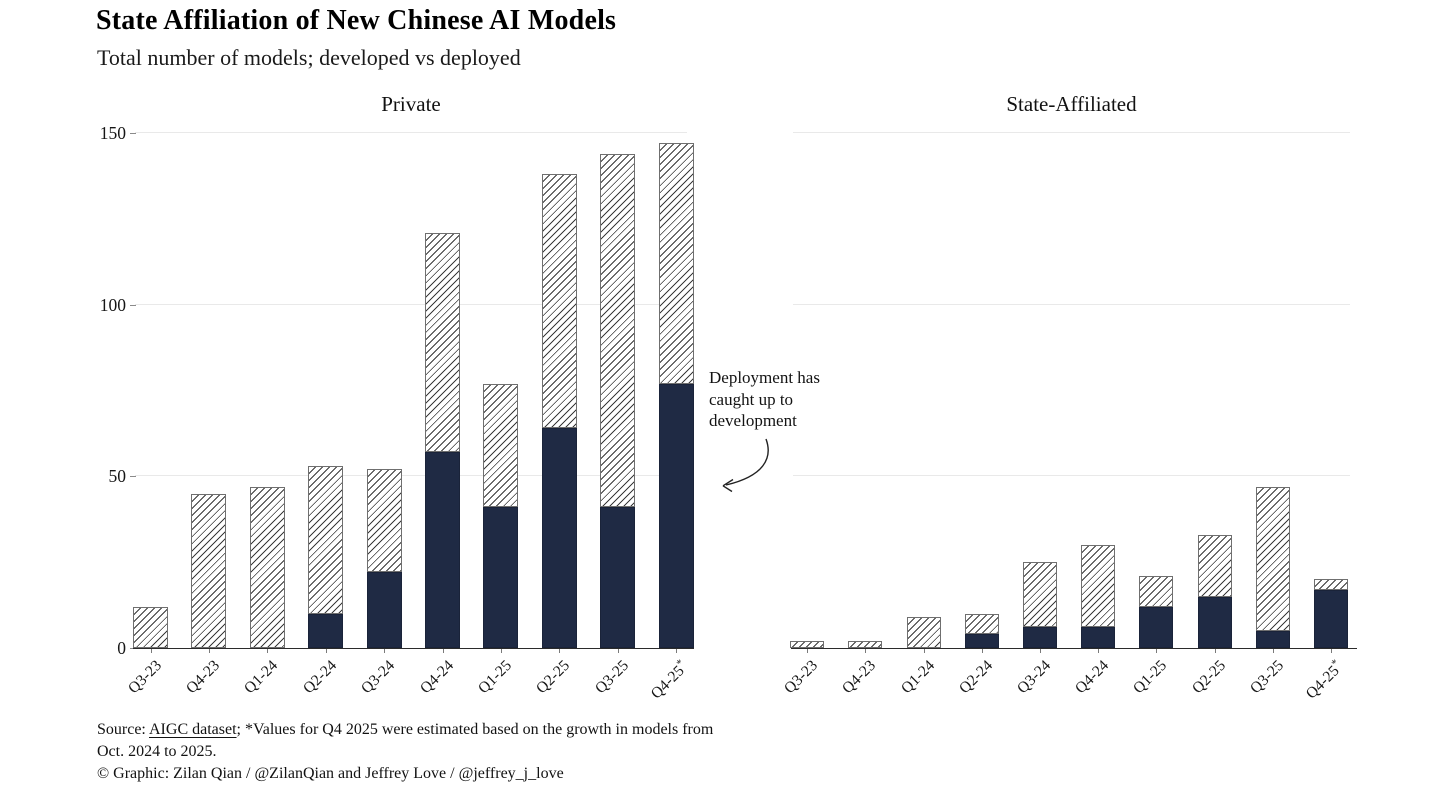 The width and height of the screenshot is (1456, 809). What do you see at coordinates (112, 304) in the screenshot?
I see `y-tick-label: 100` at bounding box center [112, 304].